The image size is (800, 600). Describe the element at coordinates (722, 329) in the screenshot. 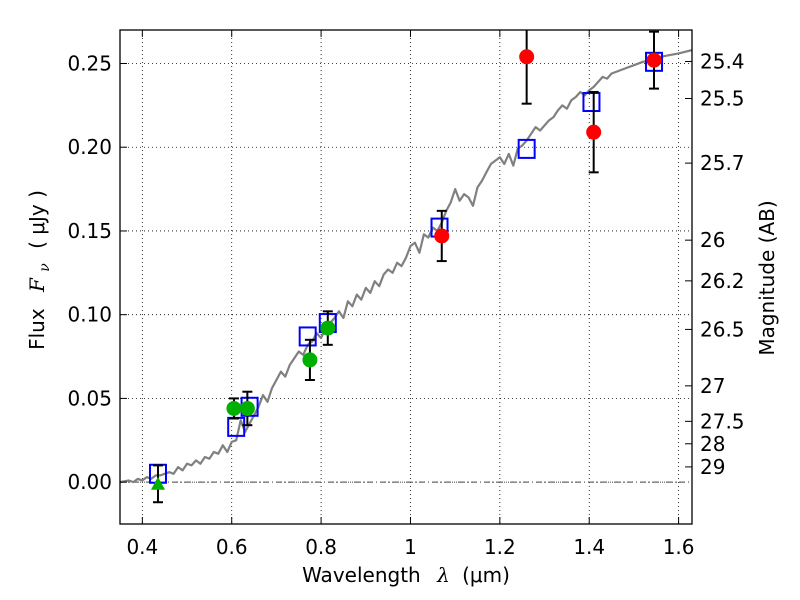

I see `y2-tick-label: 26.5` at that location.